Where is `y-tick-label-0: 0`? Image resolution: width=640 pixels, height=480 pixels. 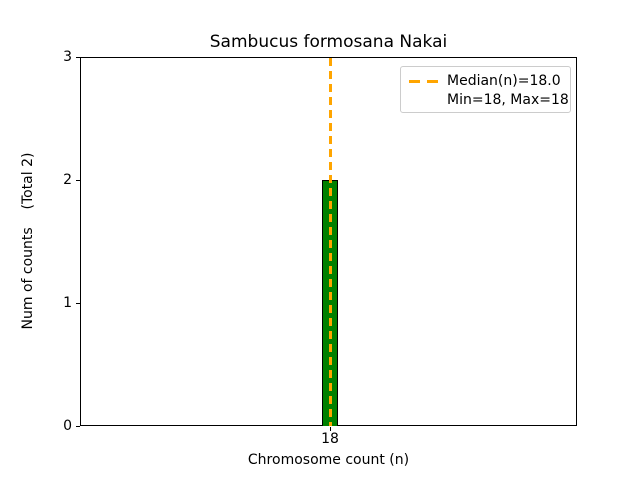
y-tick-label-0: 0 is located at coordinates (67, 426).